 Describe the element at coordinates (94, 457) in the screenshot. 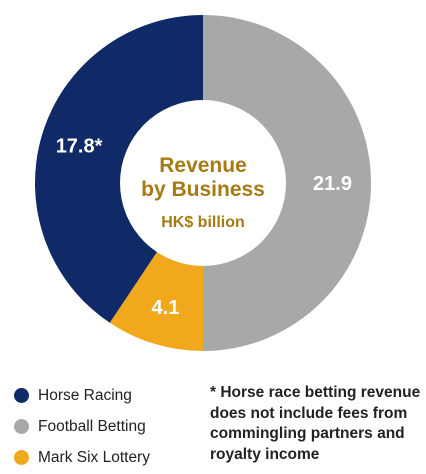

I see `legend-label-mark-six-lottery: Mark Six Lottery` at that location.